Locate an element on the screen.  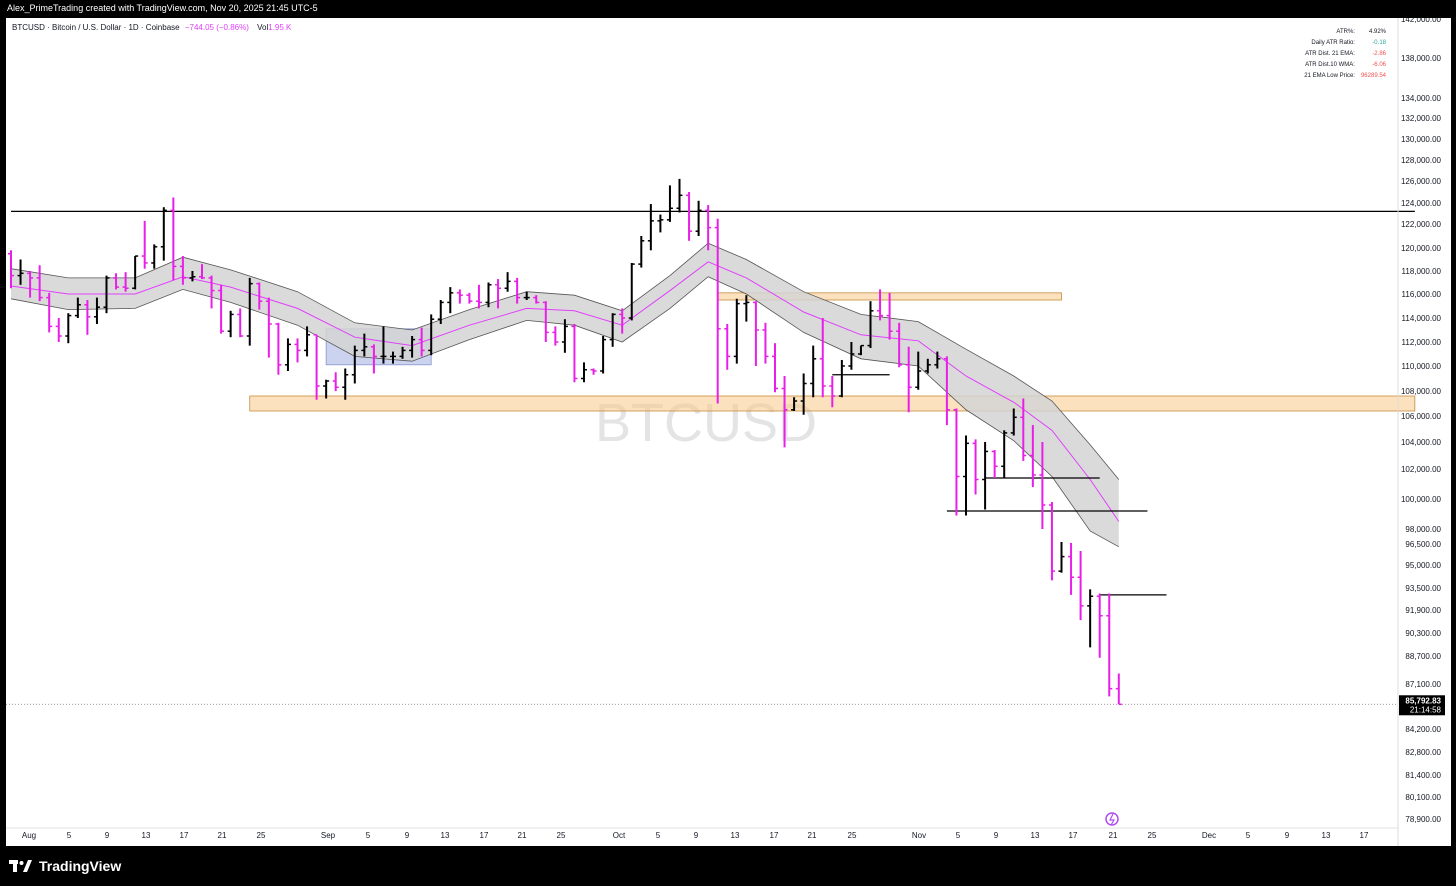
price-tag-countdown: 21:14:58 is located at coordinates (1426, 709).